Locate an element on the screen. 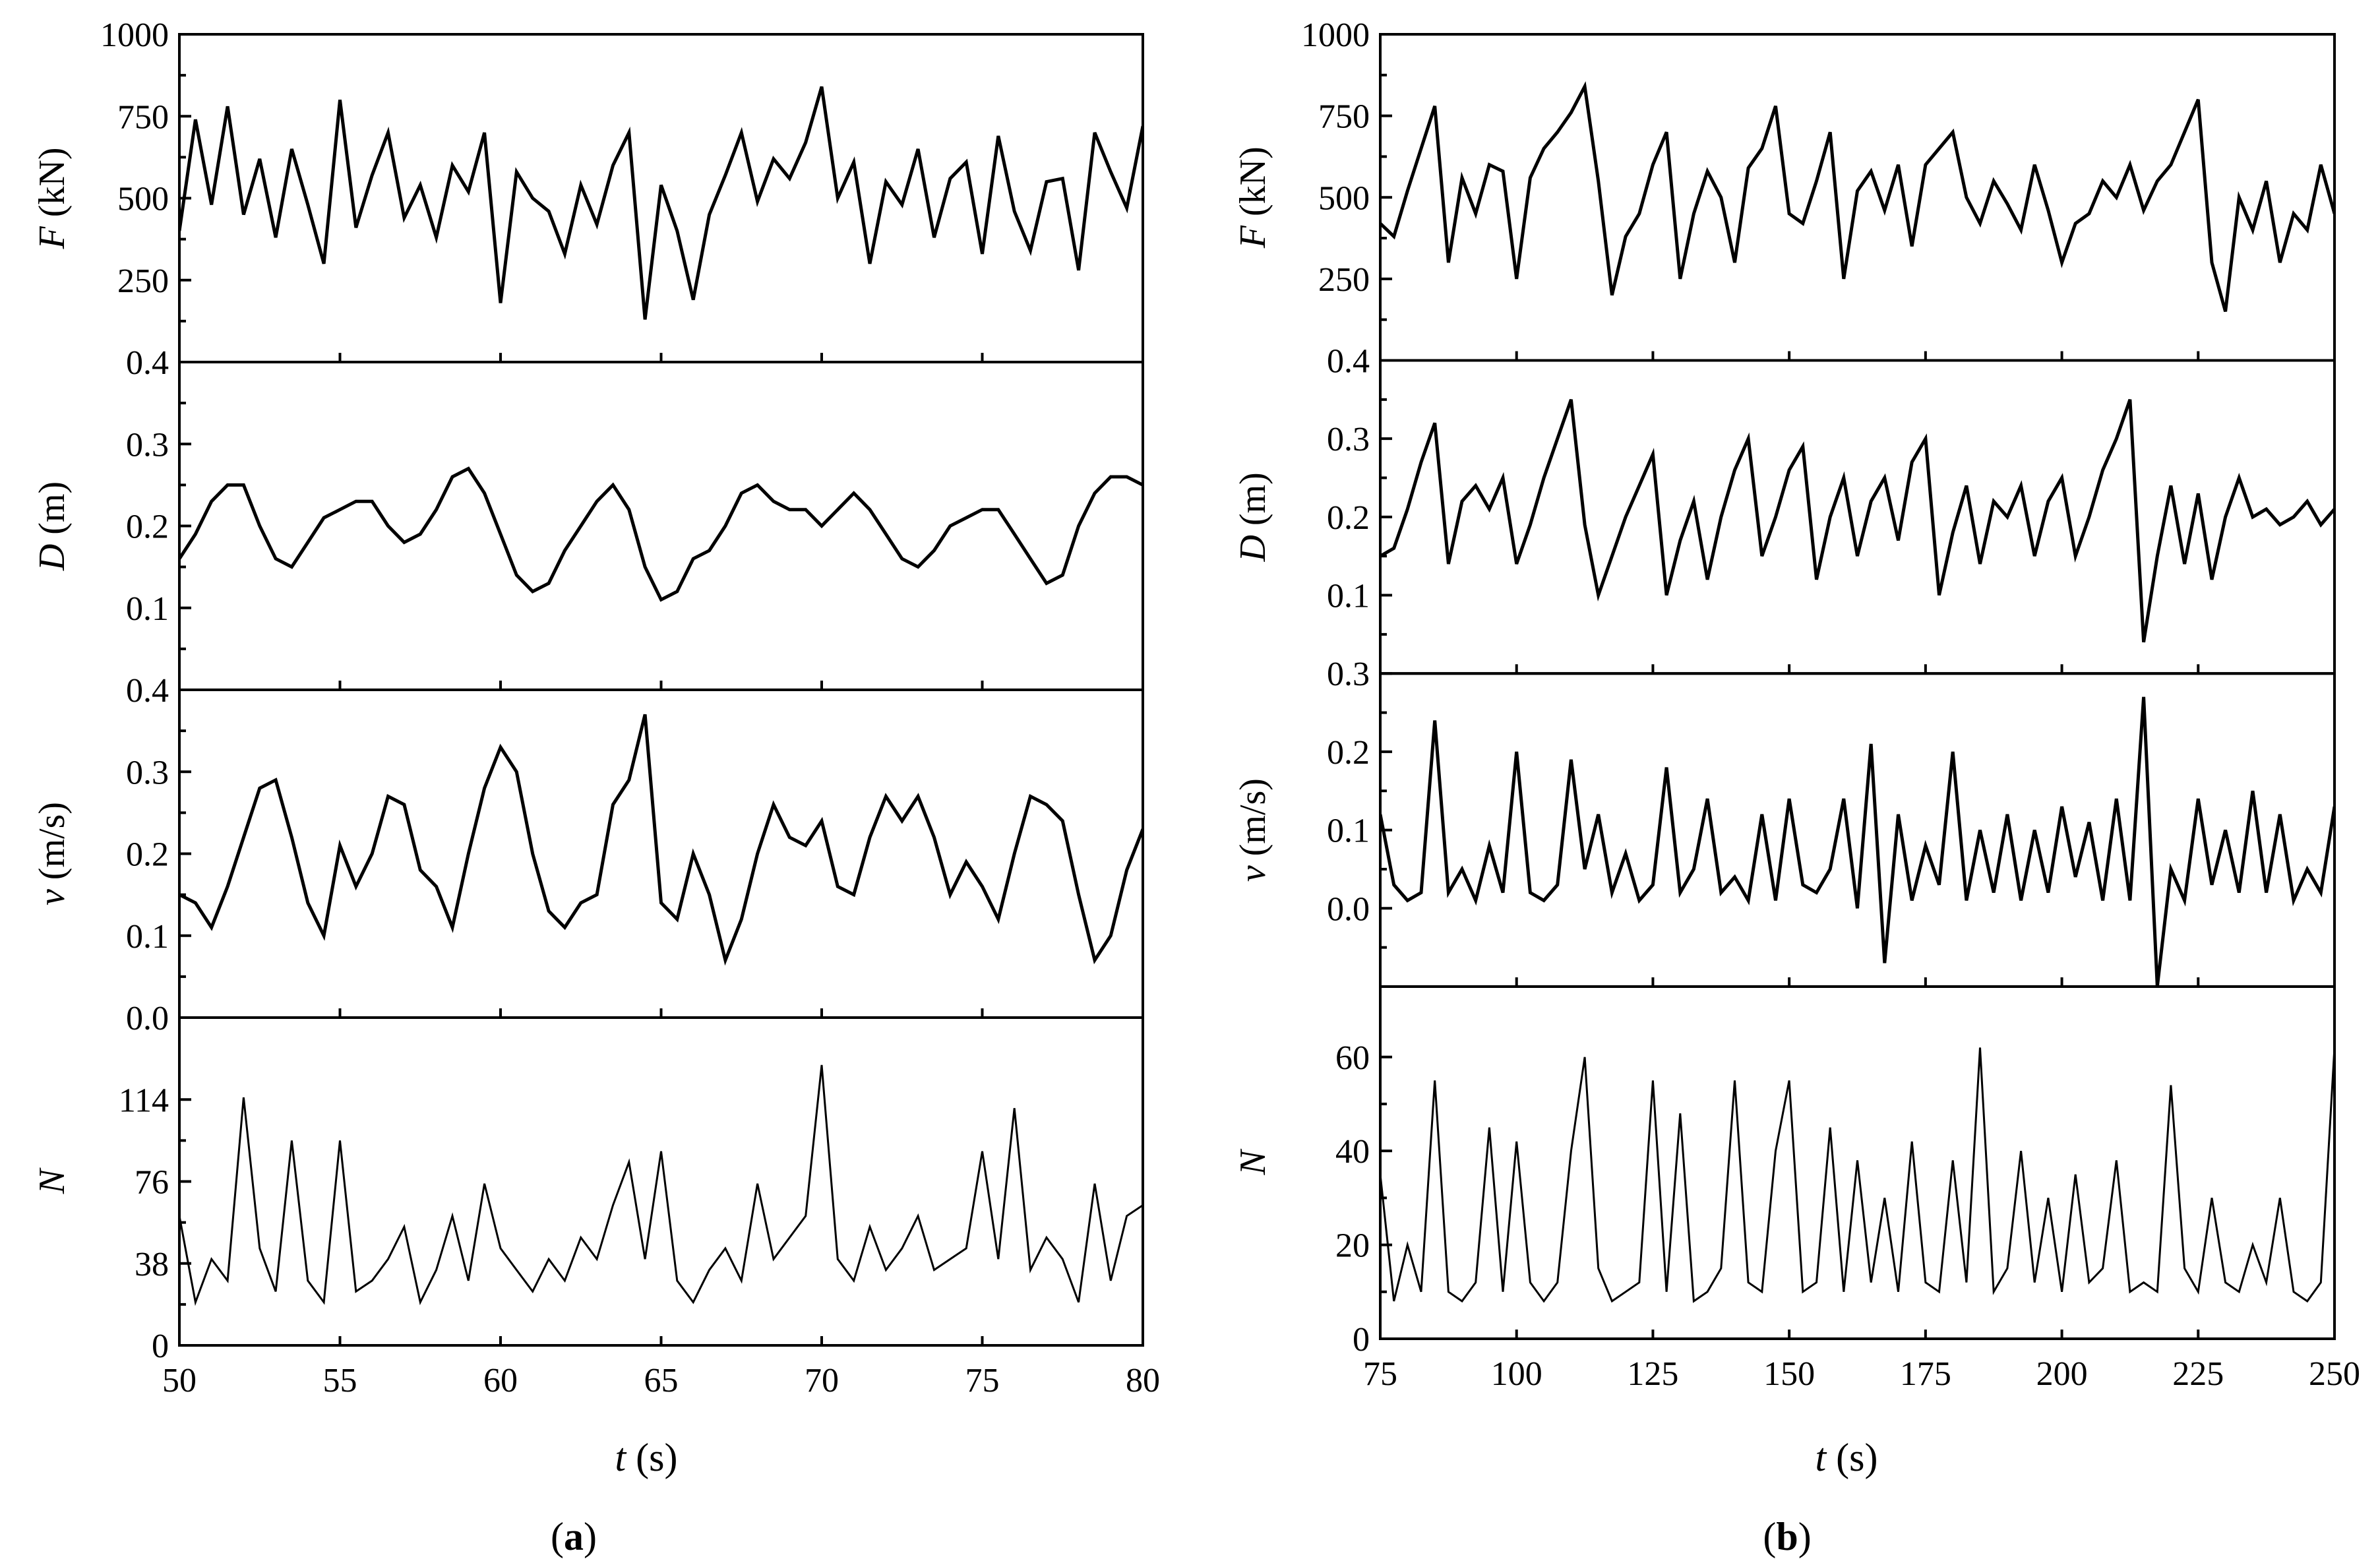 The image size is (2380, 1563). y-tick-label-a-v-1: 0.1 is located at coordinates (147, 937).